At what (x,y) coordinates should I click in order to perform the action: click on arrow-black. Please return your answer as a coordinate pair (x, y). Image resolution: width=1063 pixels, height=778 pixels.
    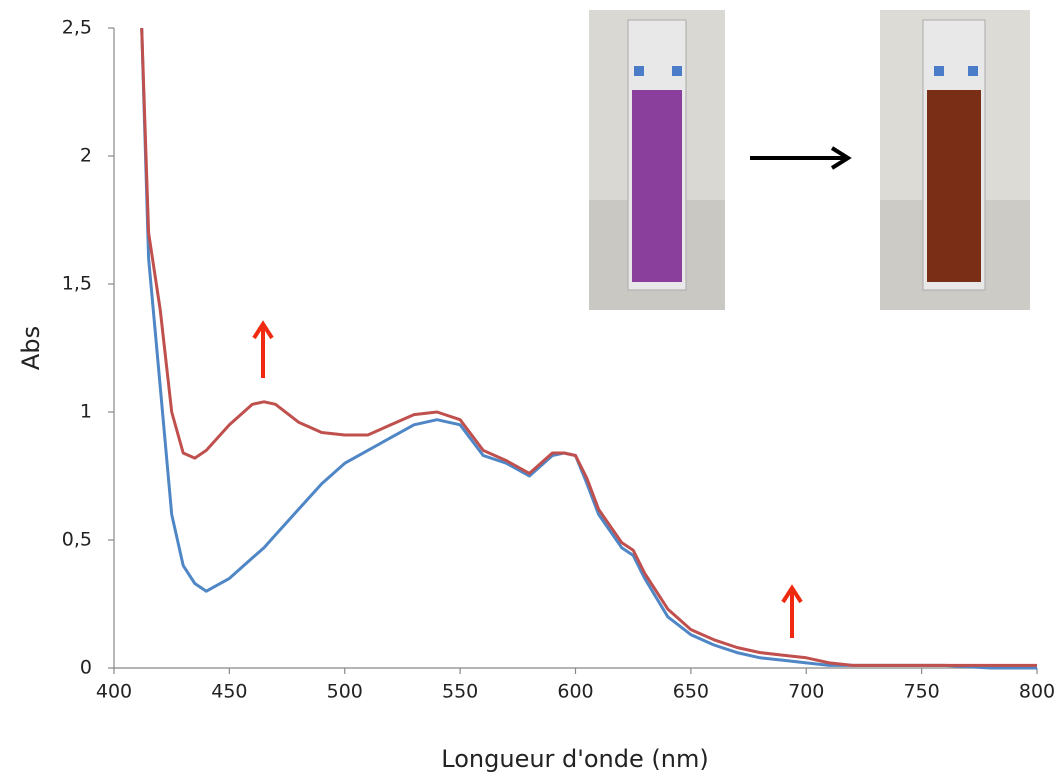
    Looking at the image, I should click on (801, 158).